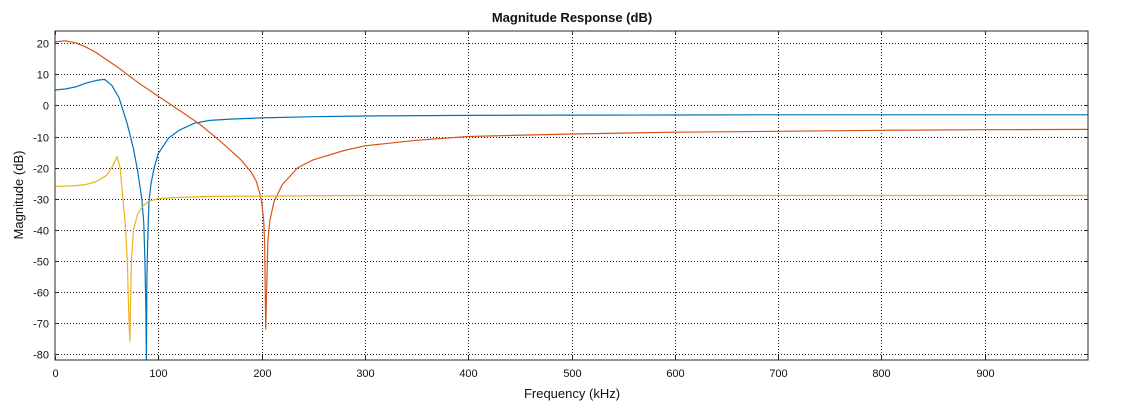 The width and height of the screenshot is (1124, 410). Describe the element at coordinates (18, 195) in the screenshot. I see `y-axis-label: Magnitude (dB)` at that location.